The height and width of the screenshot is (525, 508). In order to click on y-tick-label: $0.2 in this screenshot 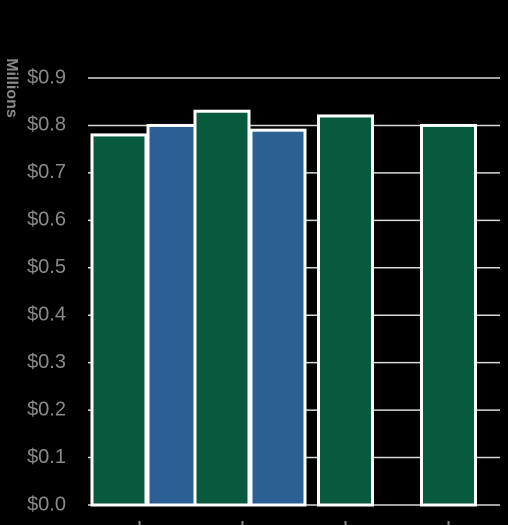, I will do `click(46, 409)`.